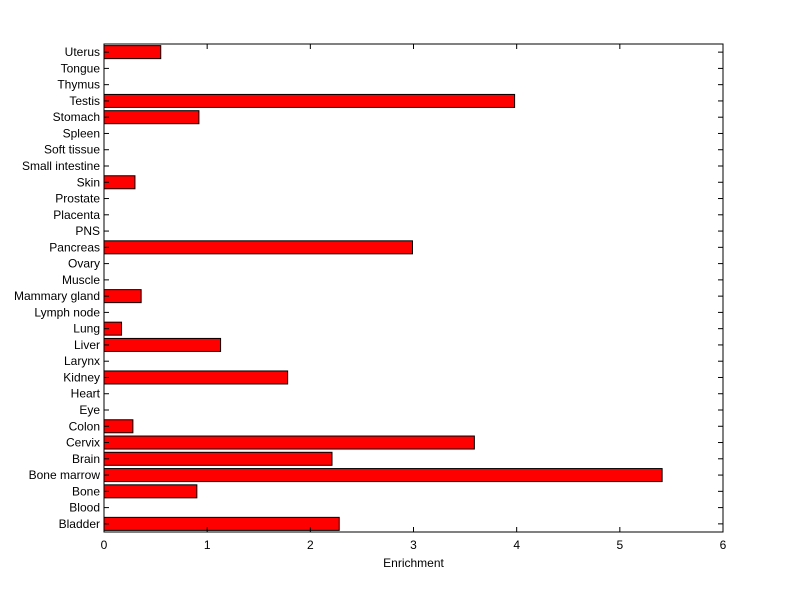 This screenshot has width=800, height=599. Describe the element at coordinates (76, 117) in the screenshot. I see `y-tick-label-stomach: Stomach` at that location.